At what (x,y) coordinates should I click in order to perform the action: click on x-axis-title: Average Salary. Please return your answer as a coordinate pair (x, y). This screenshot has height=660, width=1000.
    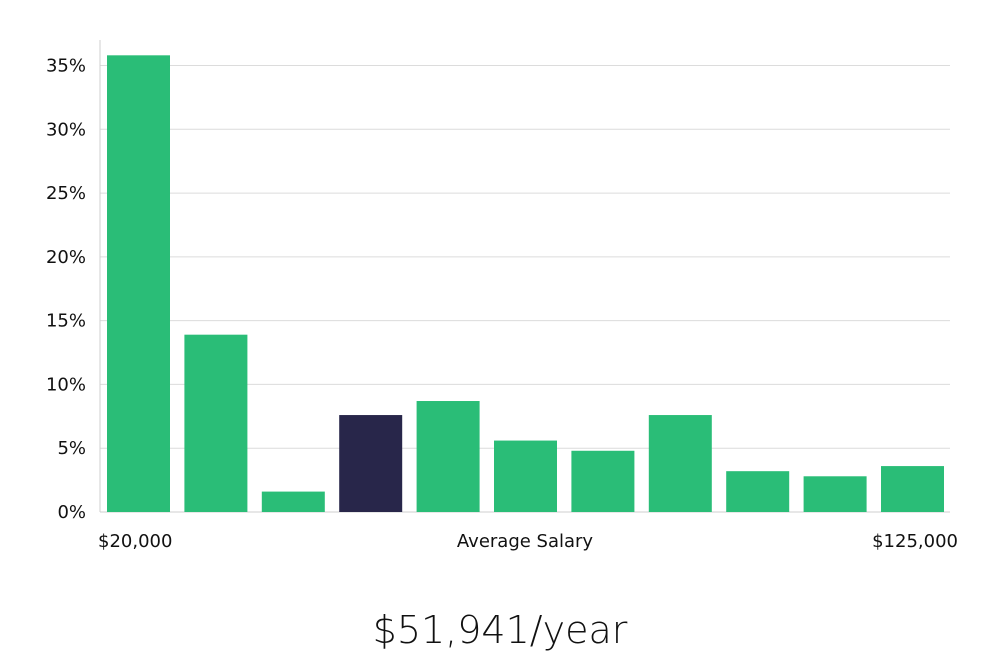
    Looking at the image, I should click on (525, 541).